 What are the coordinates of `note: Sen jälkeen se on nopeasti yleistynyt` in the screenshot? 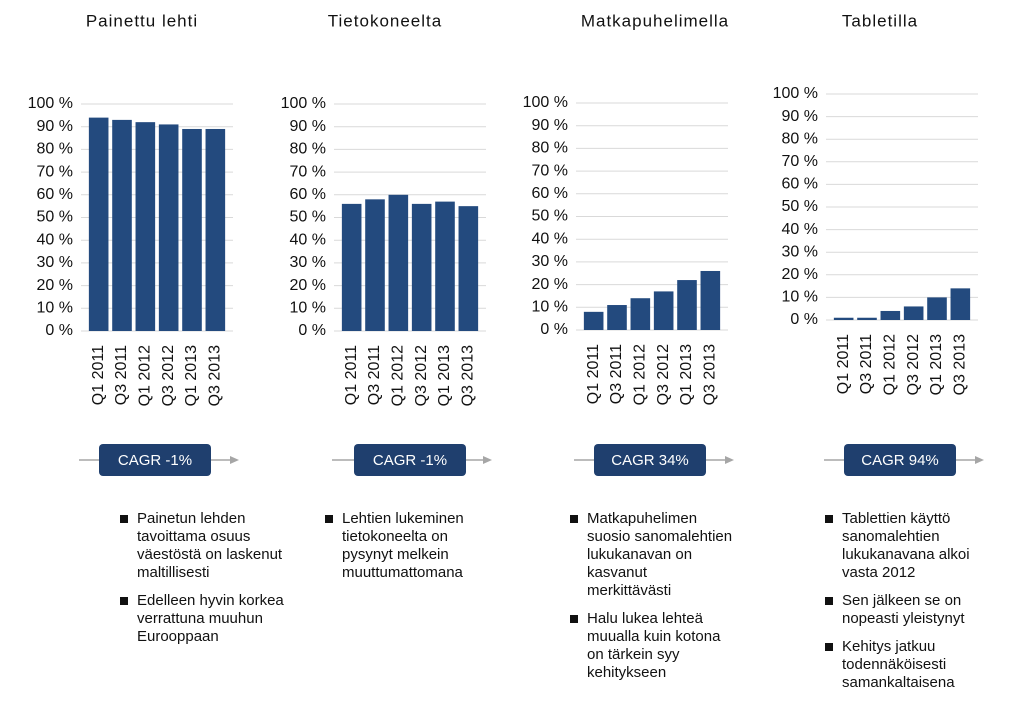 It's located at (907, 610).